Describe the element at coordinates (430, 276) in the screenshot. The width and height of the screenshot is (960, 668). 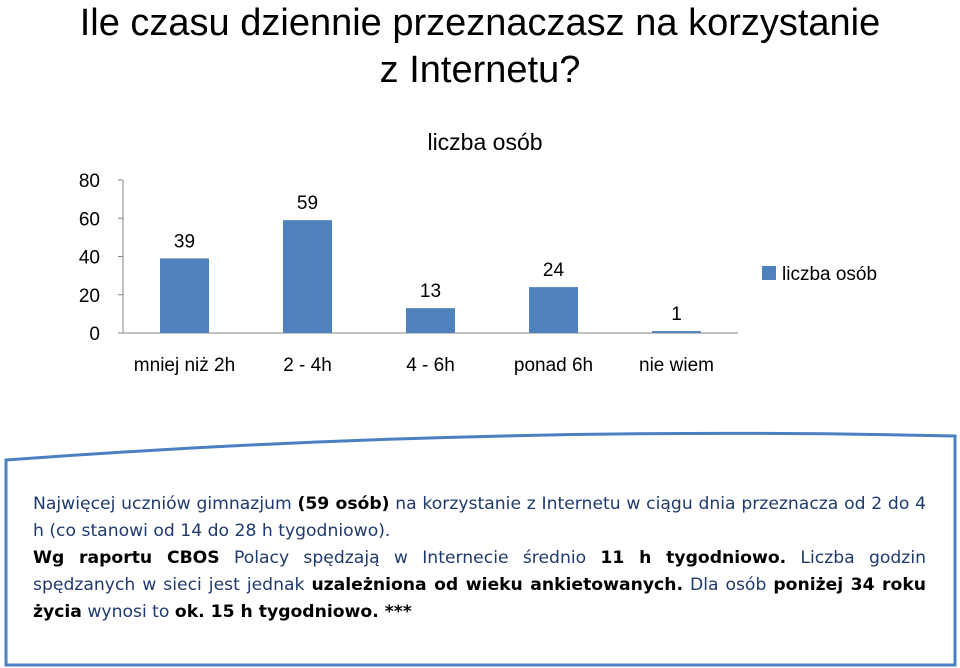
I see `bars` at that location.